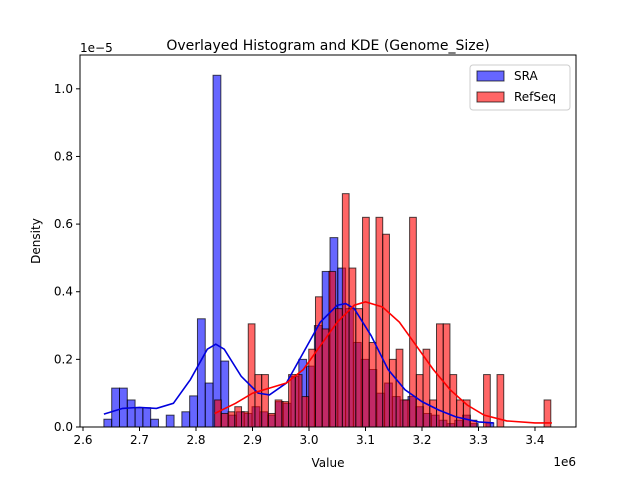  Describe the element at coordinates (195, 440) in the screenshot. I see `x-tick-label: 2.8` at that location.